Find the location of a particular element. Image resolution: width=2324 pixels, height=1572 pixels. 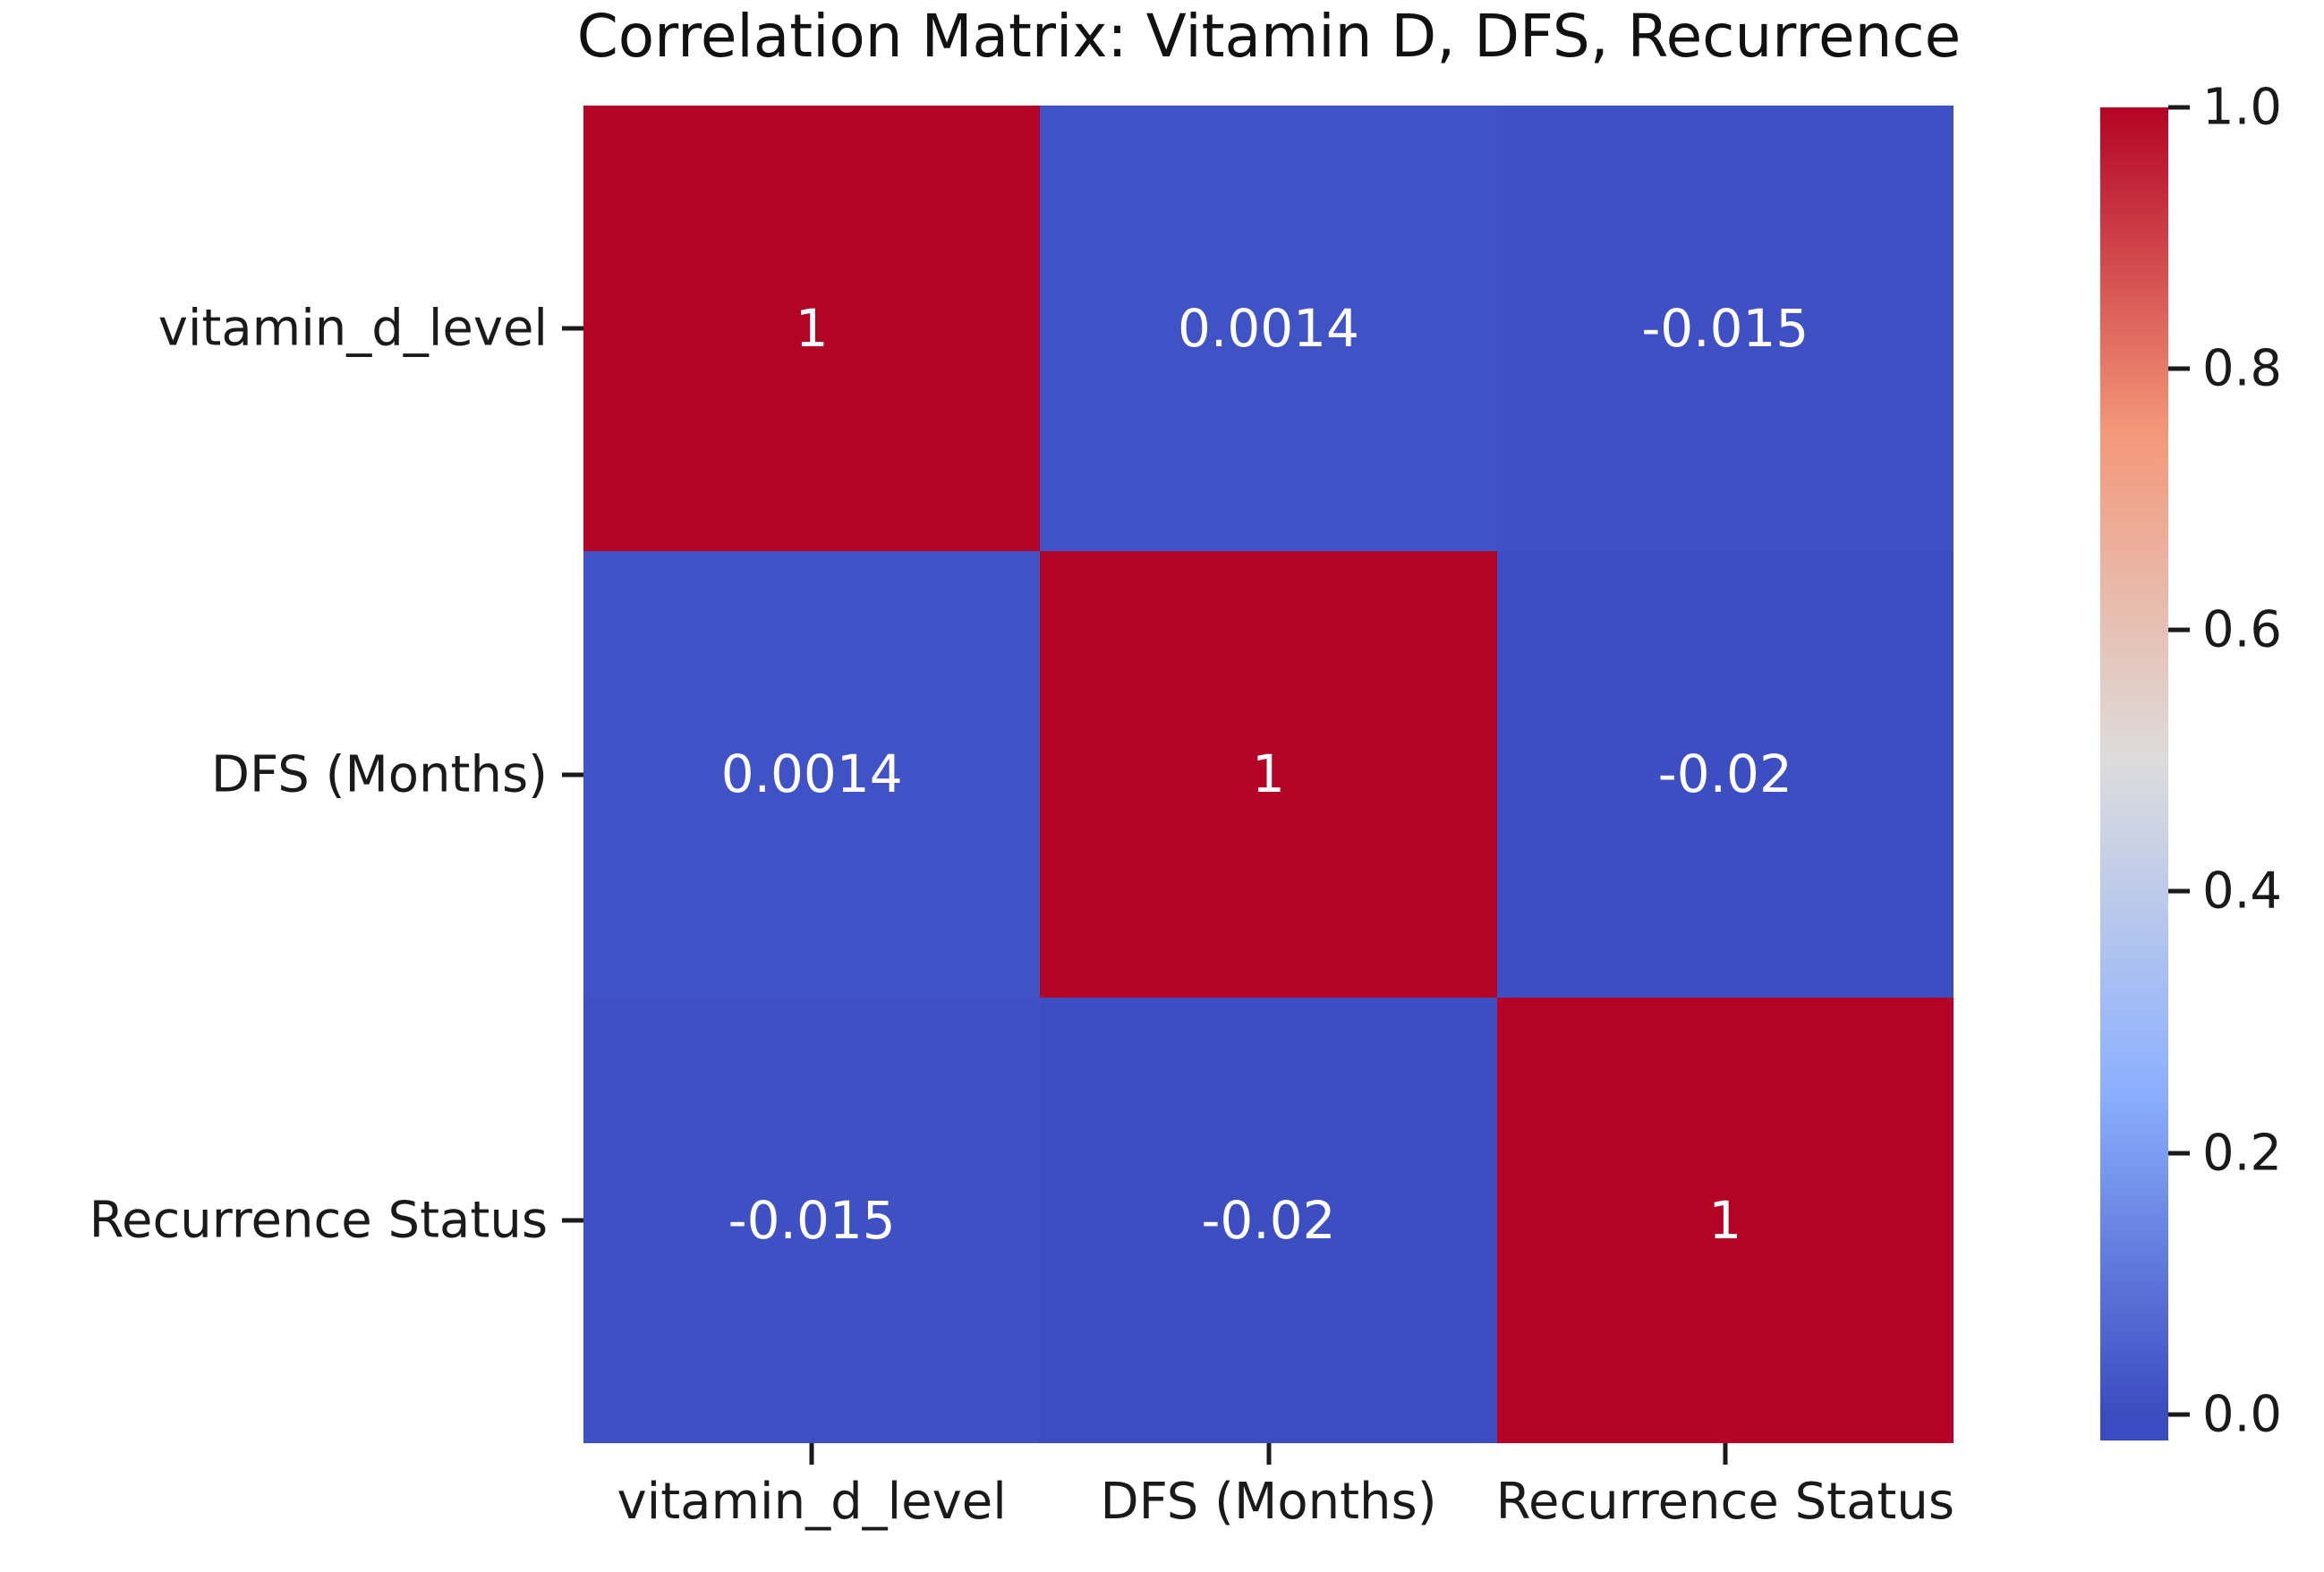

colorbar-tick-label: 0.0 is located at coordinates (2242, 1414).